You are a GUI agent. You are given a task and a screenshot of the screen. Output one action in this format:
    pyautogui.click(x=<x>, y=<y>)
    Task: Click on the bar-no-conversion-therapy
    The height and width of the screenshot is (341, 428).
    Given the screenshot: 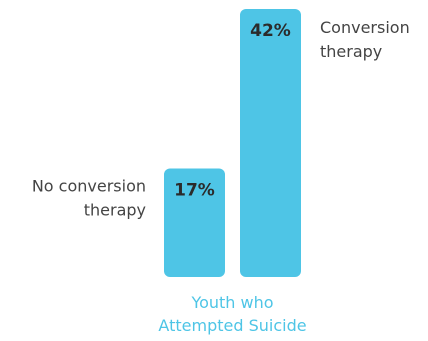 What is the action you would take?
    pyautogui.click(x=194, y=222)
    